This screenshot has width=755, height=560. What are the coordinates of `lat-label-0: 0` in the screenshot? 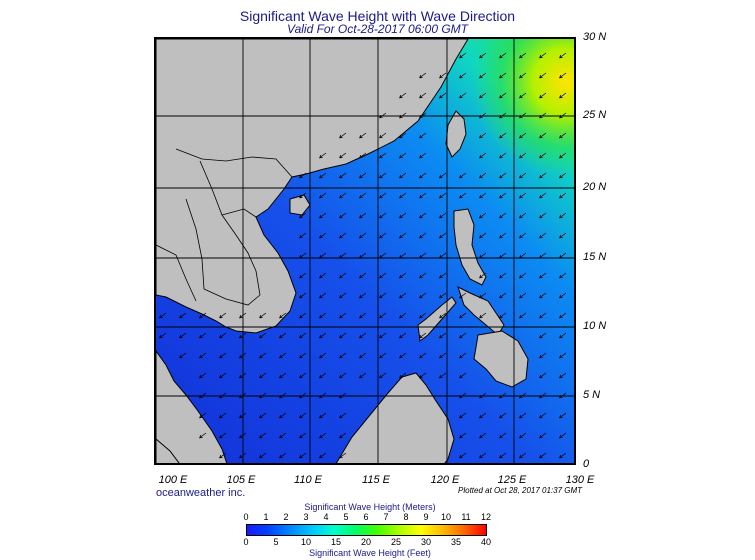 It's located at (586, 464).